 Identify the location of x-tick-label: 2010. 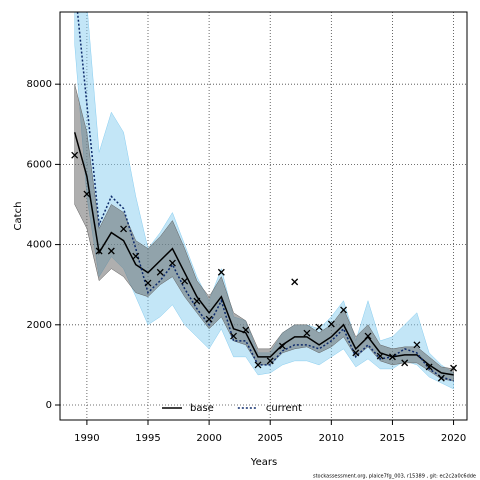
(331, 438).